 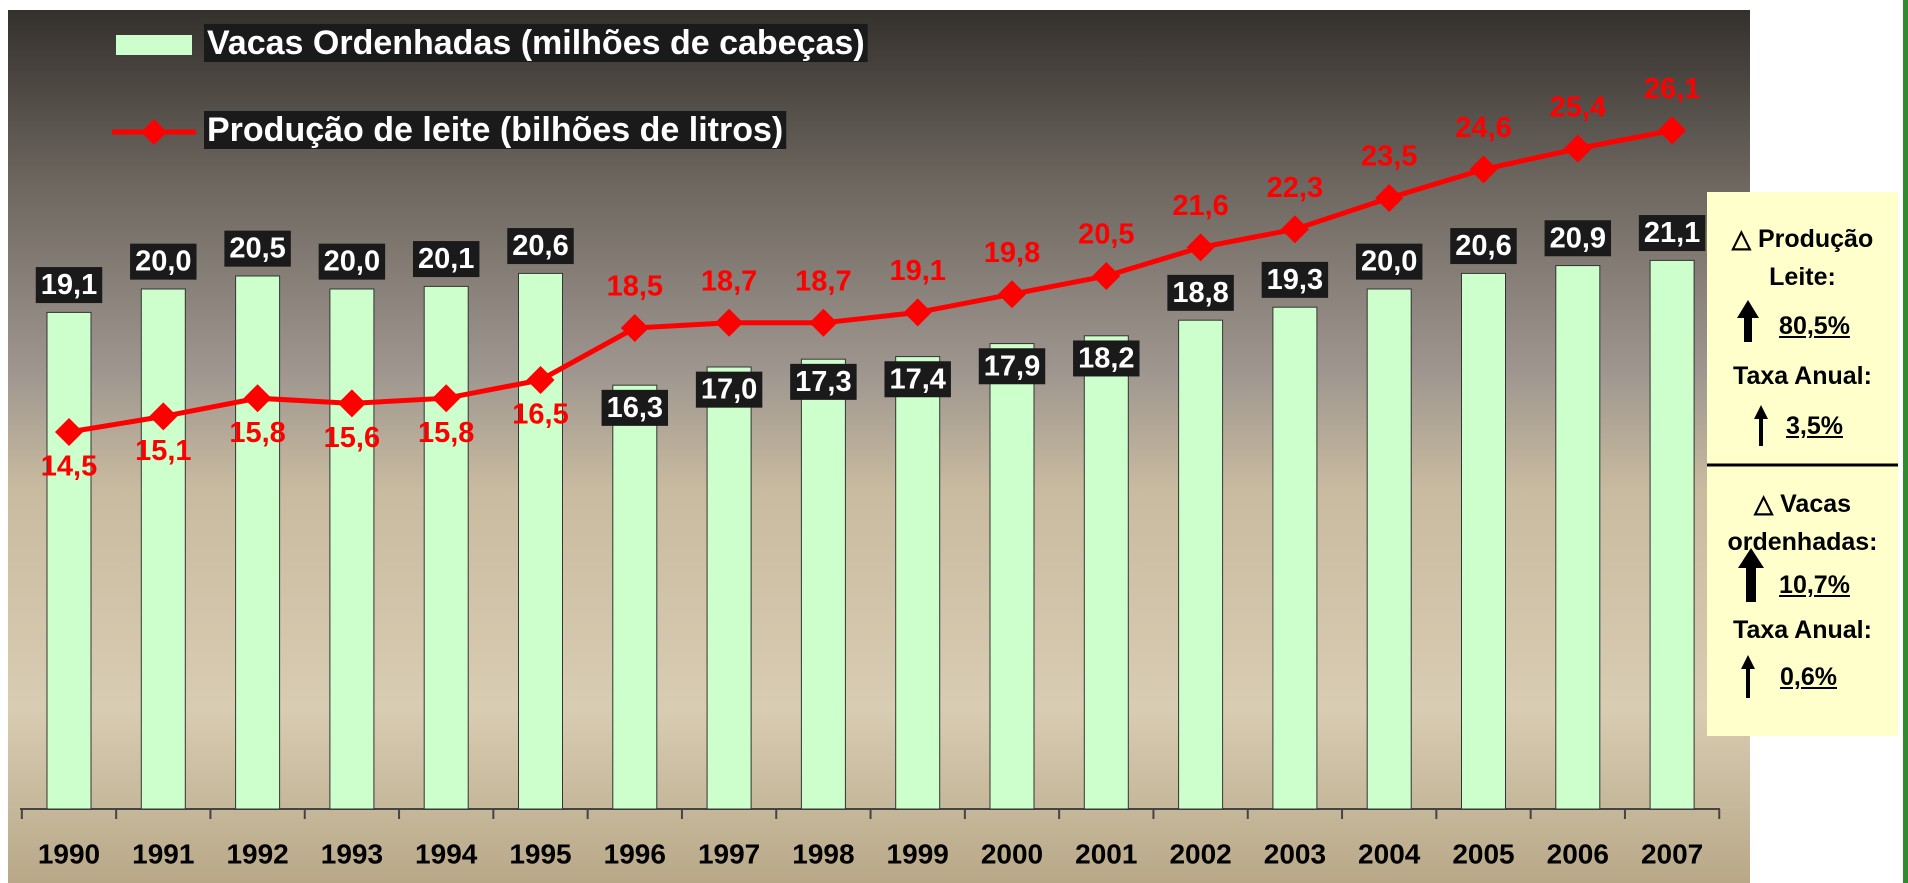 I want to click on x-tick-label: 2004, so click(x=1389, y=853).